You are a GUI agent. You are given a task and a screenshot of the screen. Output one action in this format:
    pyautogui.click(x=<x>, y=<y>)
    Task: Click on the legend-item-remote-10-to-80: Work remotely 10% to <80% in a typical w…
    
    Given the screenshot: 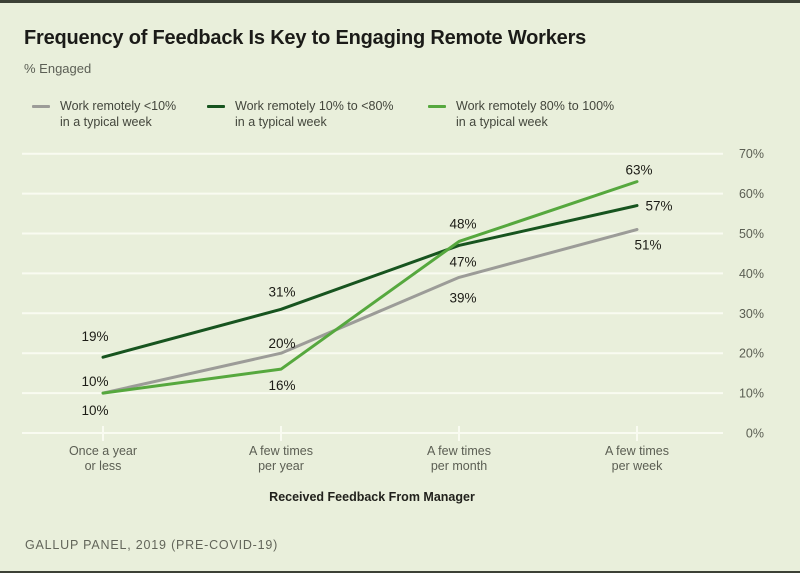 What is the action you would take?
    pyautogui.click(x=300, y=114)
    